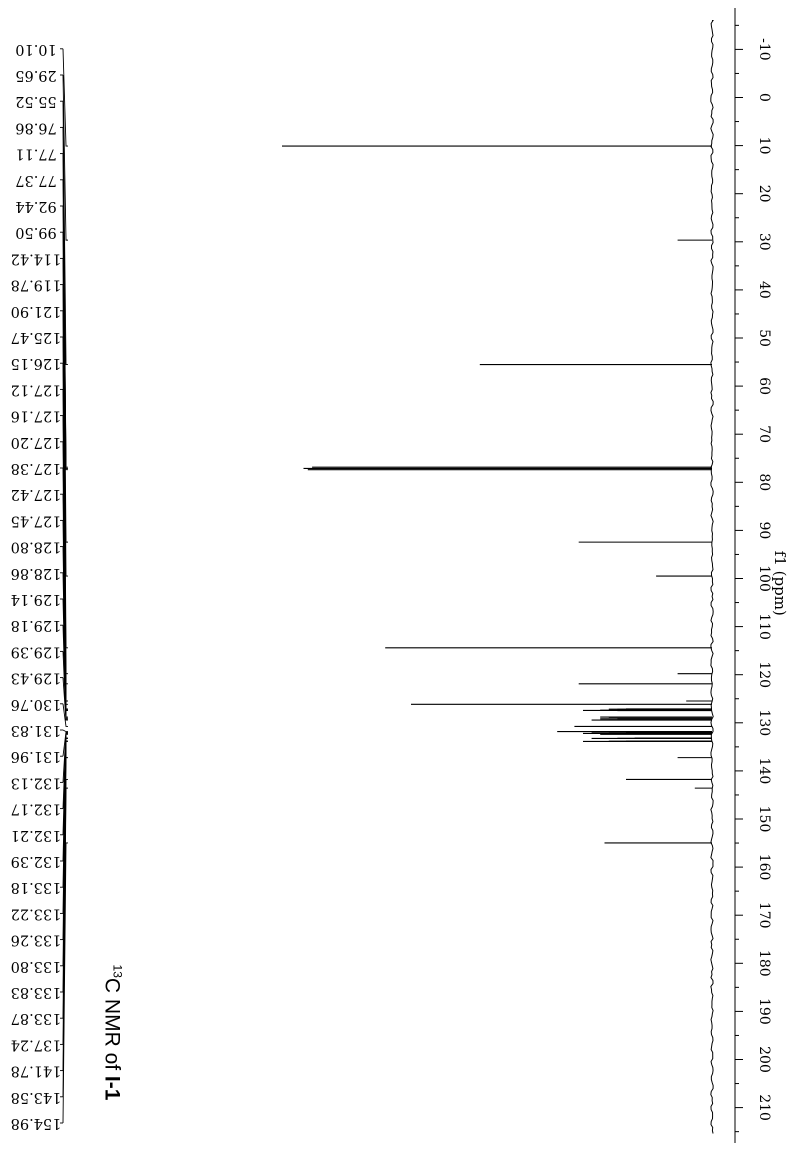 Image resolution: width=796 pixels, height=1158 pixels. Describe the element at coordinates (764, 1011) in the screenshot. I see `axis-tick-label: 190` at that location.